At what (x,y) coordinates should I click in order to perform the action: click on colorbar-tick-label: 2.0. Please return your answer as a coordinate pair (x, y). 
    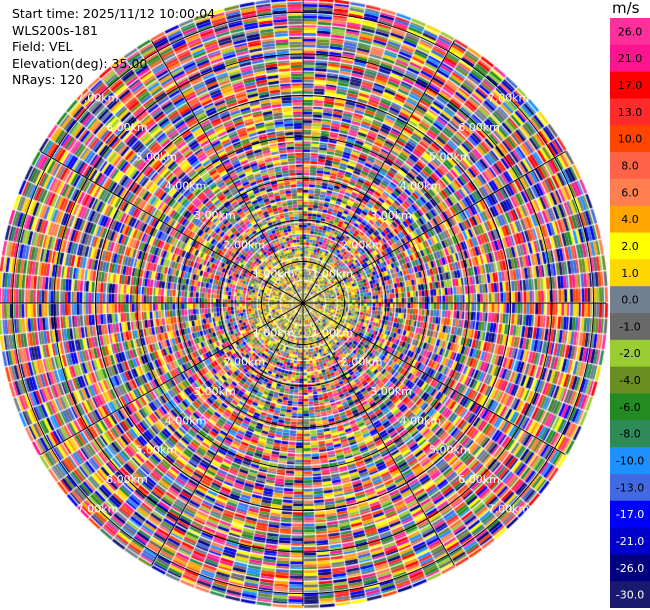
    Looking at the image, I should click on (630, 246).